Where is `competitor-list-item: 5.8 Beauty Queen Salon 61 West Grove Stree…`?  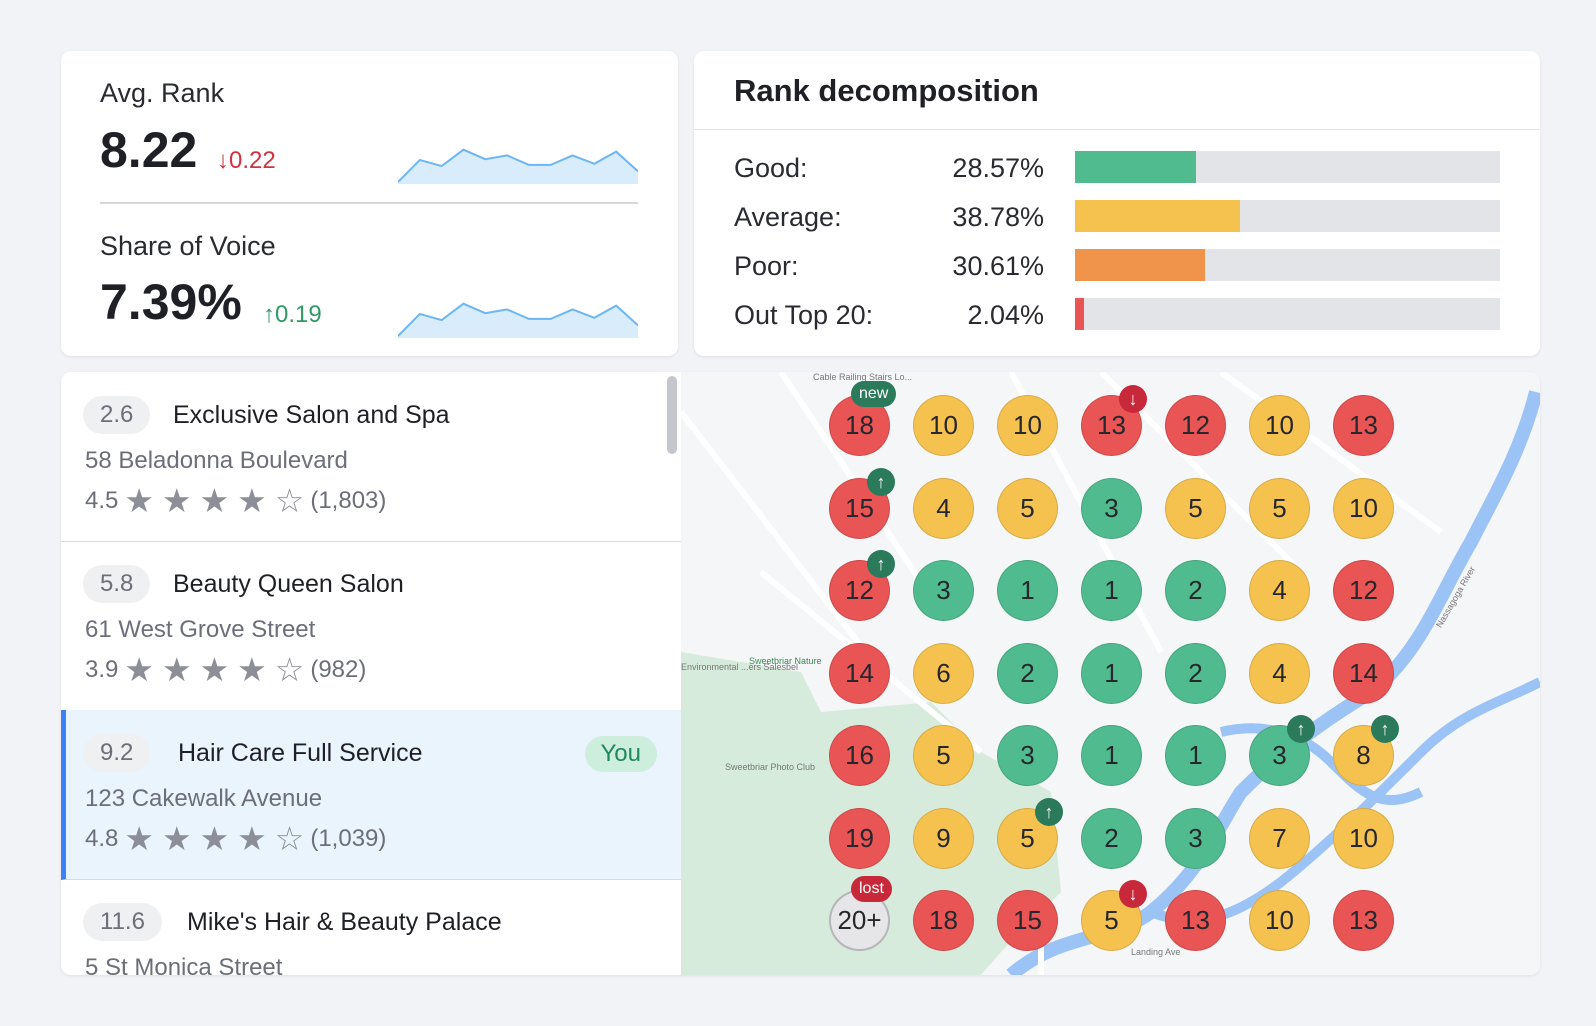 competitor-list-item: 5.8 Beauty Queen Salon 61 West Grove Stree… is located at coordinates (371, 626).